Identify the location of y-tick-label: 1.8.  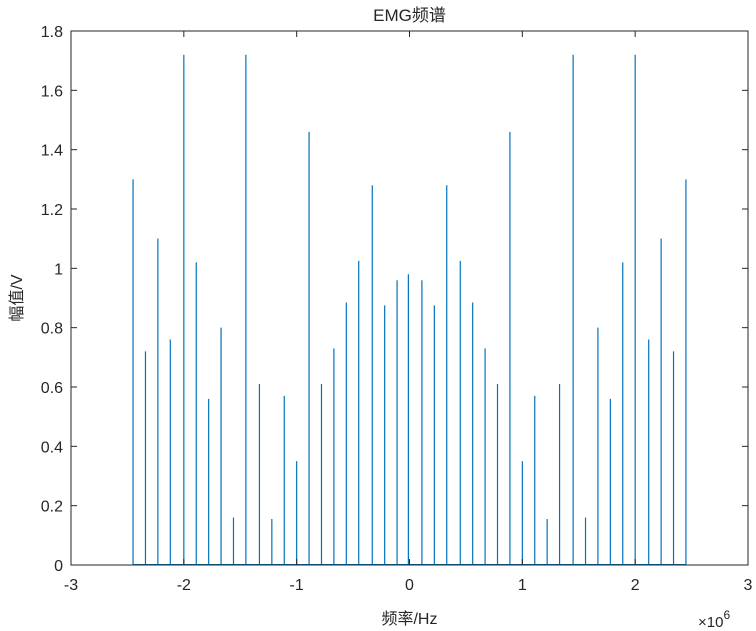
(52, 32).